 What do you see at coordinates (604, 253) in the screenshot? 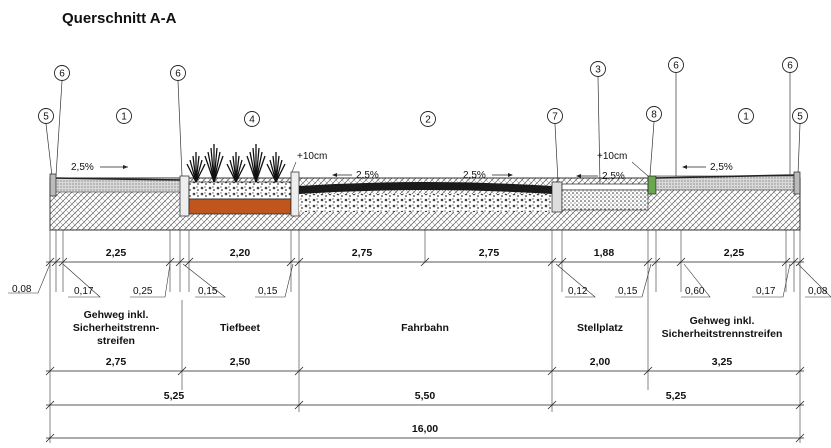
I see `dim-row1-parking: 1,88` at bounding box center [604, 253].